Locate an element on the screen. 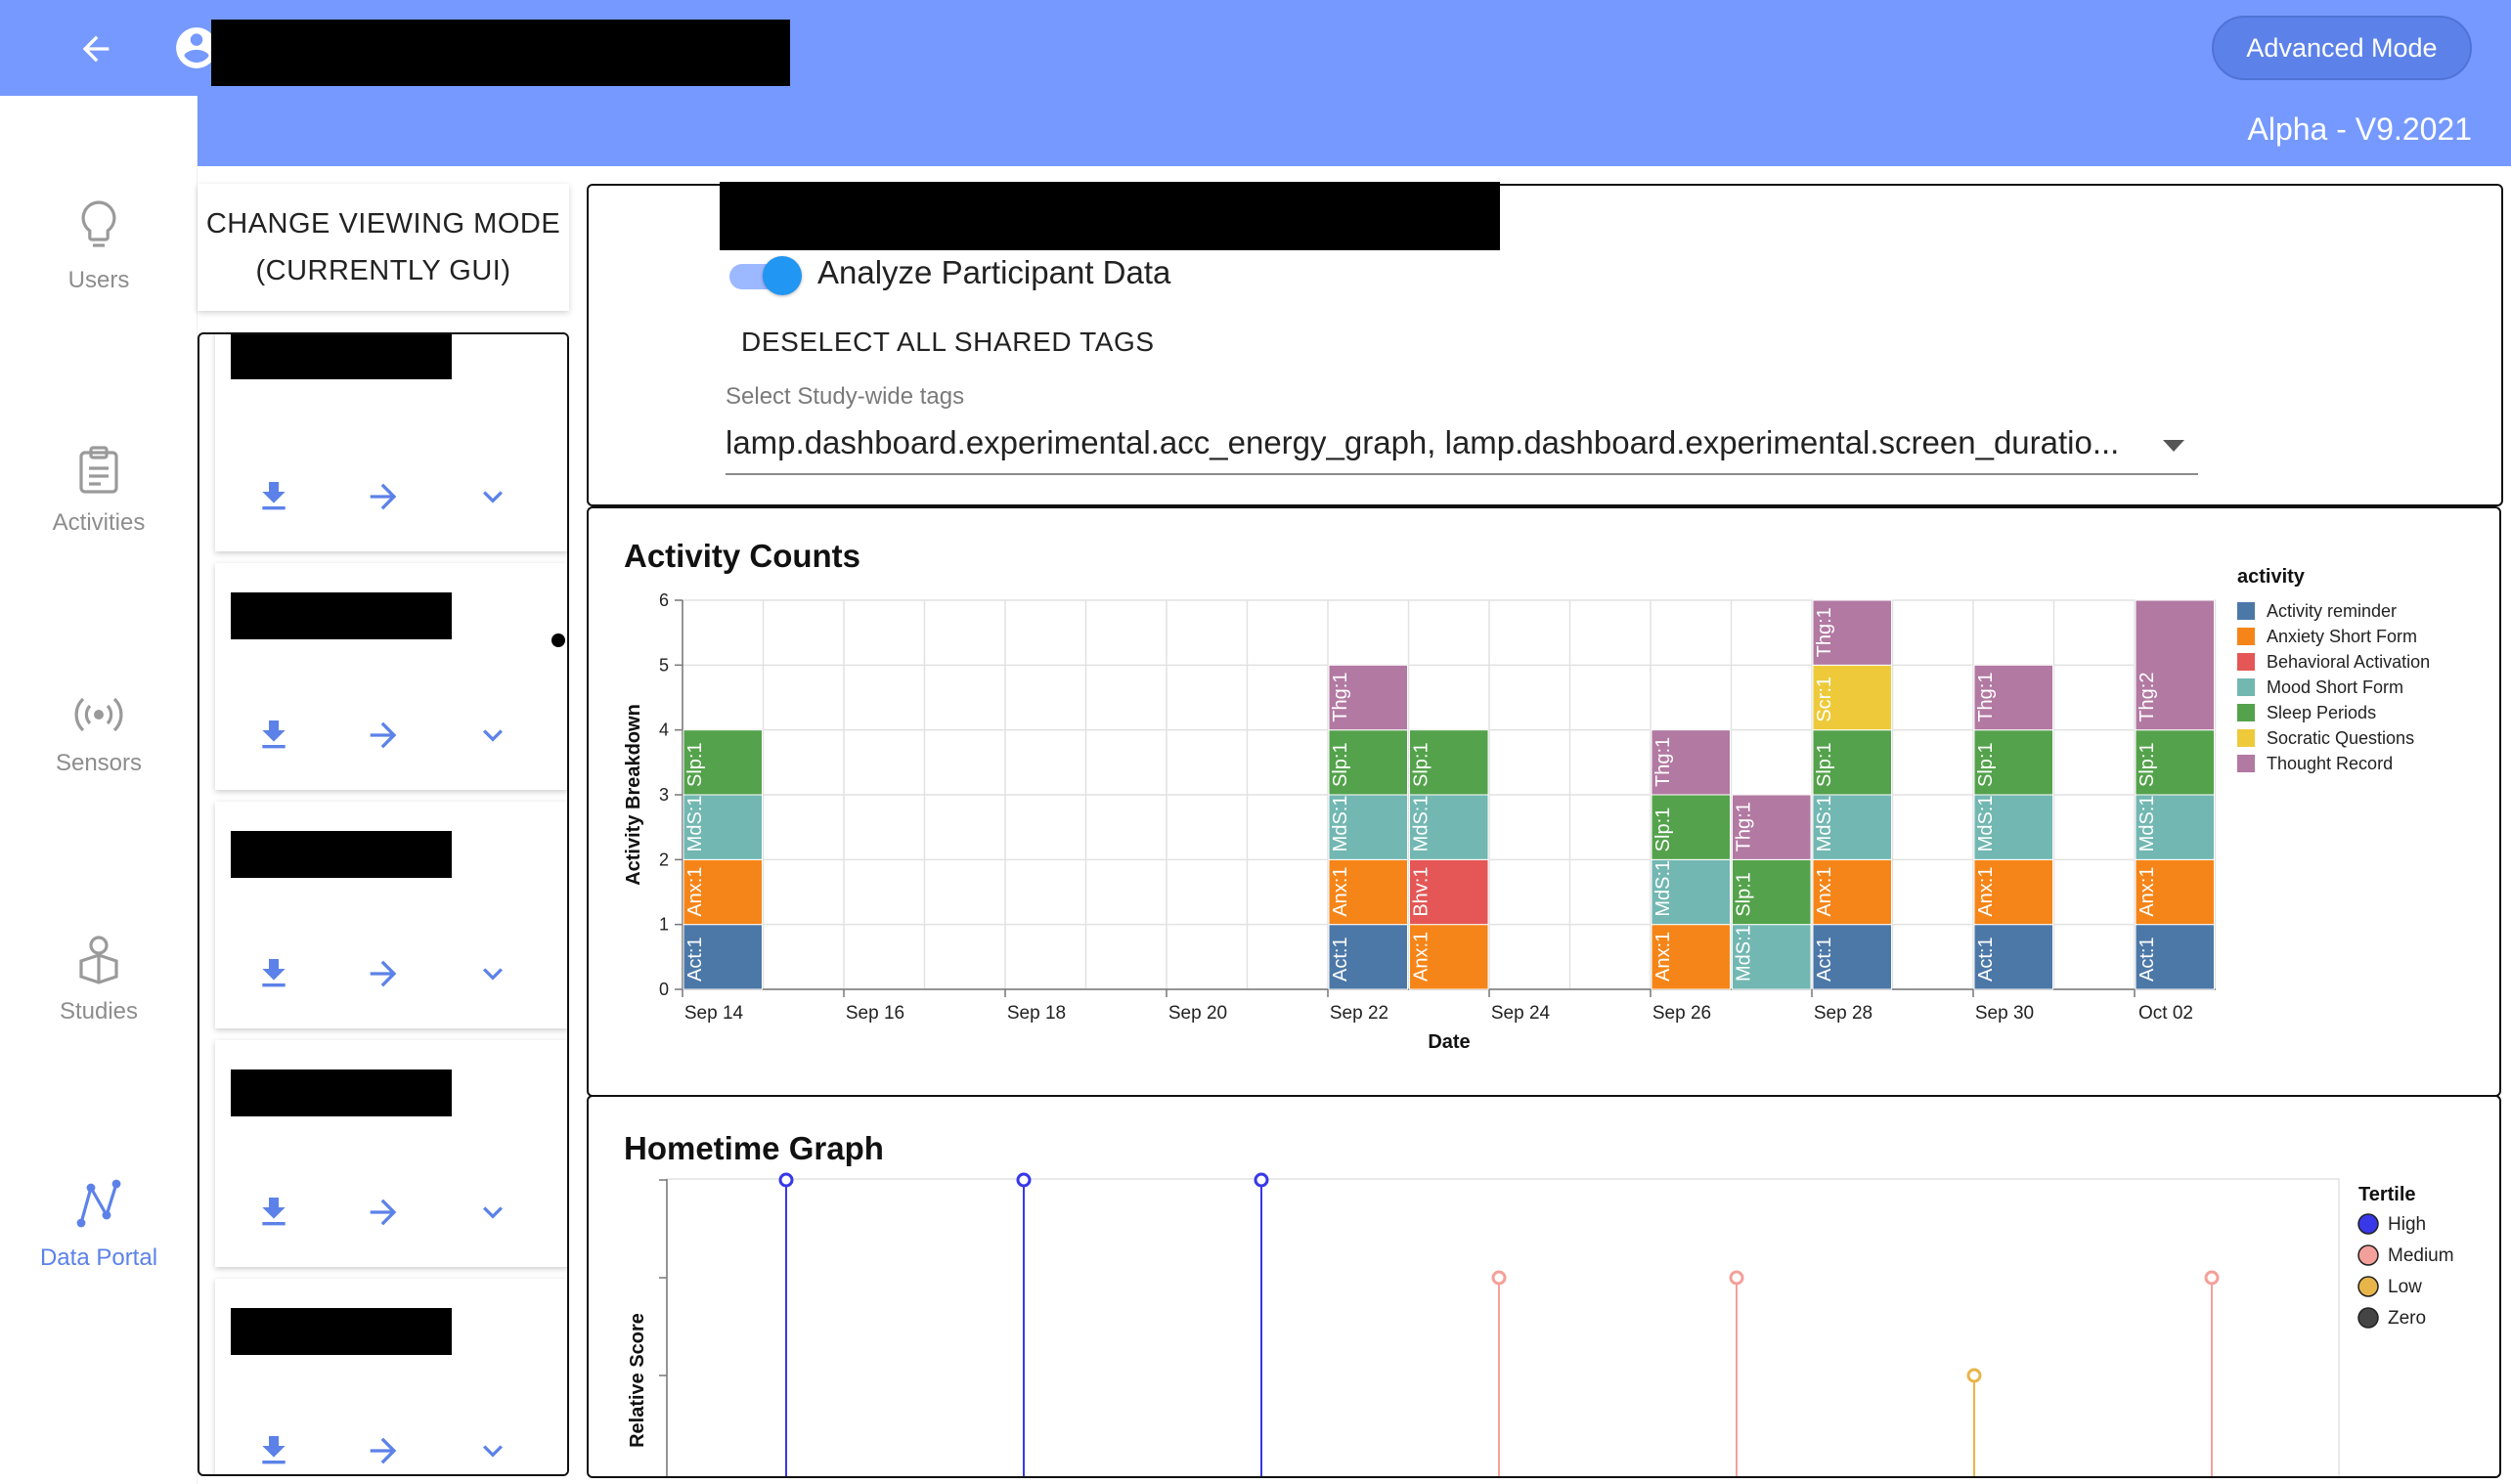 This screenshot has height=1484, width=2511. legend-label: Activity reminder is located at coordinates (2332, 611).